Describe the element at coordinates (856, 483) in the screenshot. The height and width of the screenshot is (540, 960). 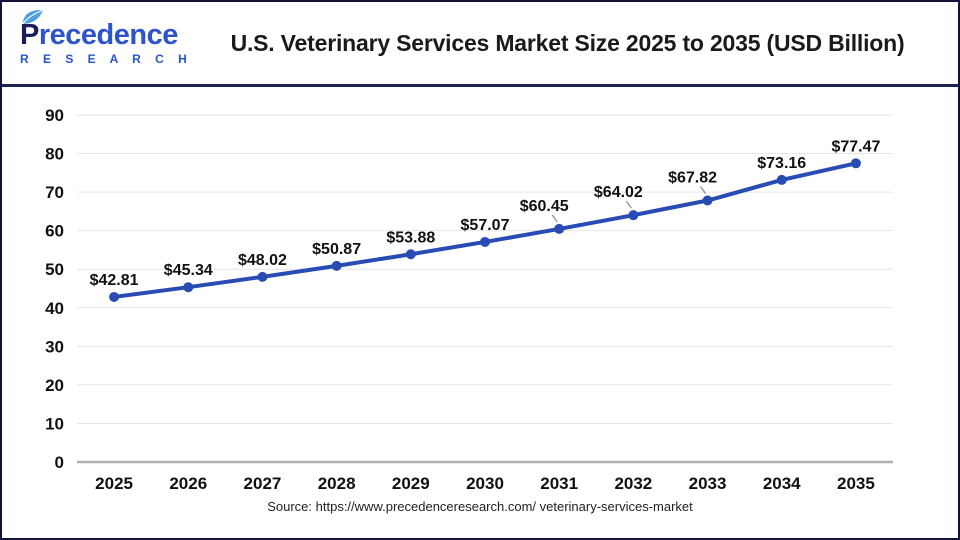
I see `x-axis-label: 2035` at that location.